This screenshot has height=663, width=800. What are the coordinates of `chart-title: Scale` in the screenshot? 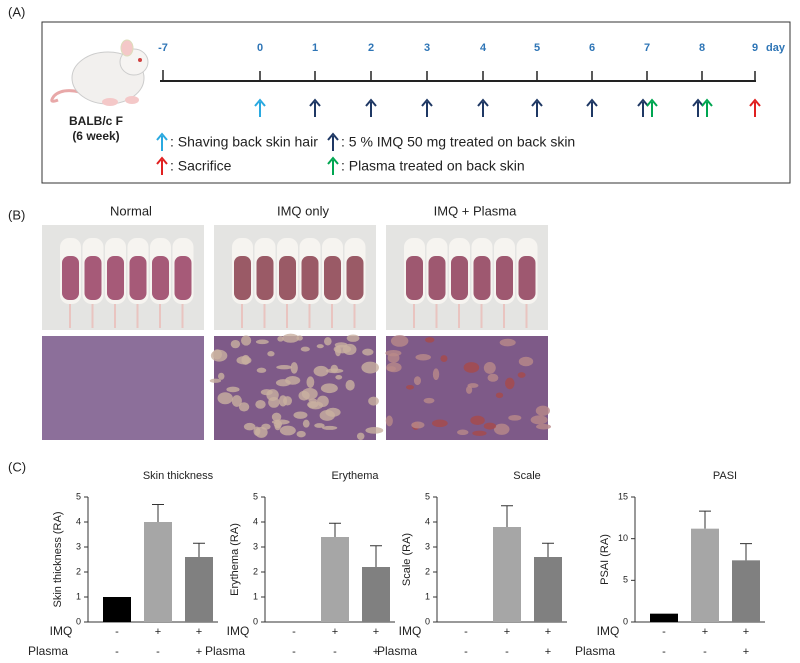 It's located at (527, 476).